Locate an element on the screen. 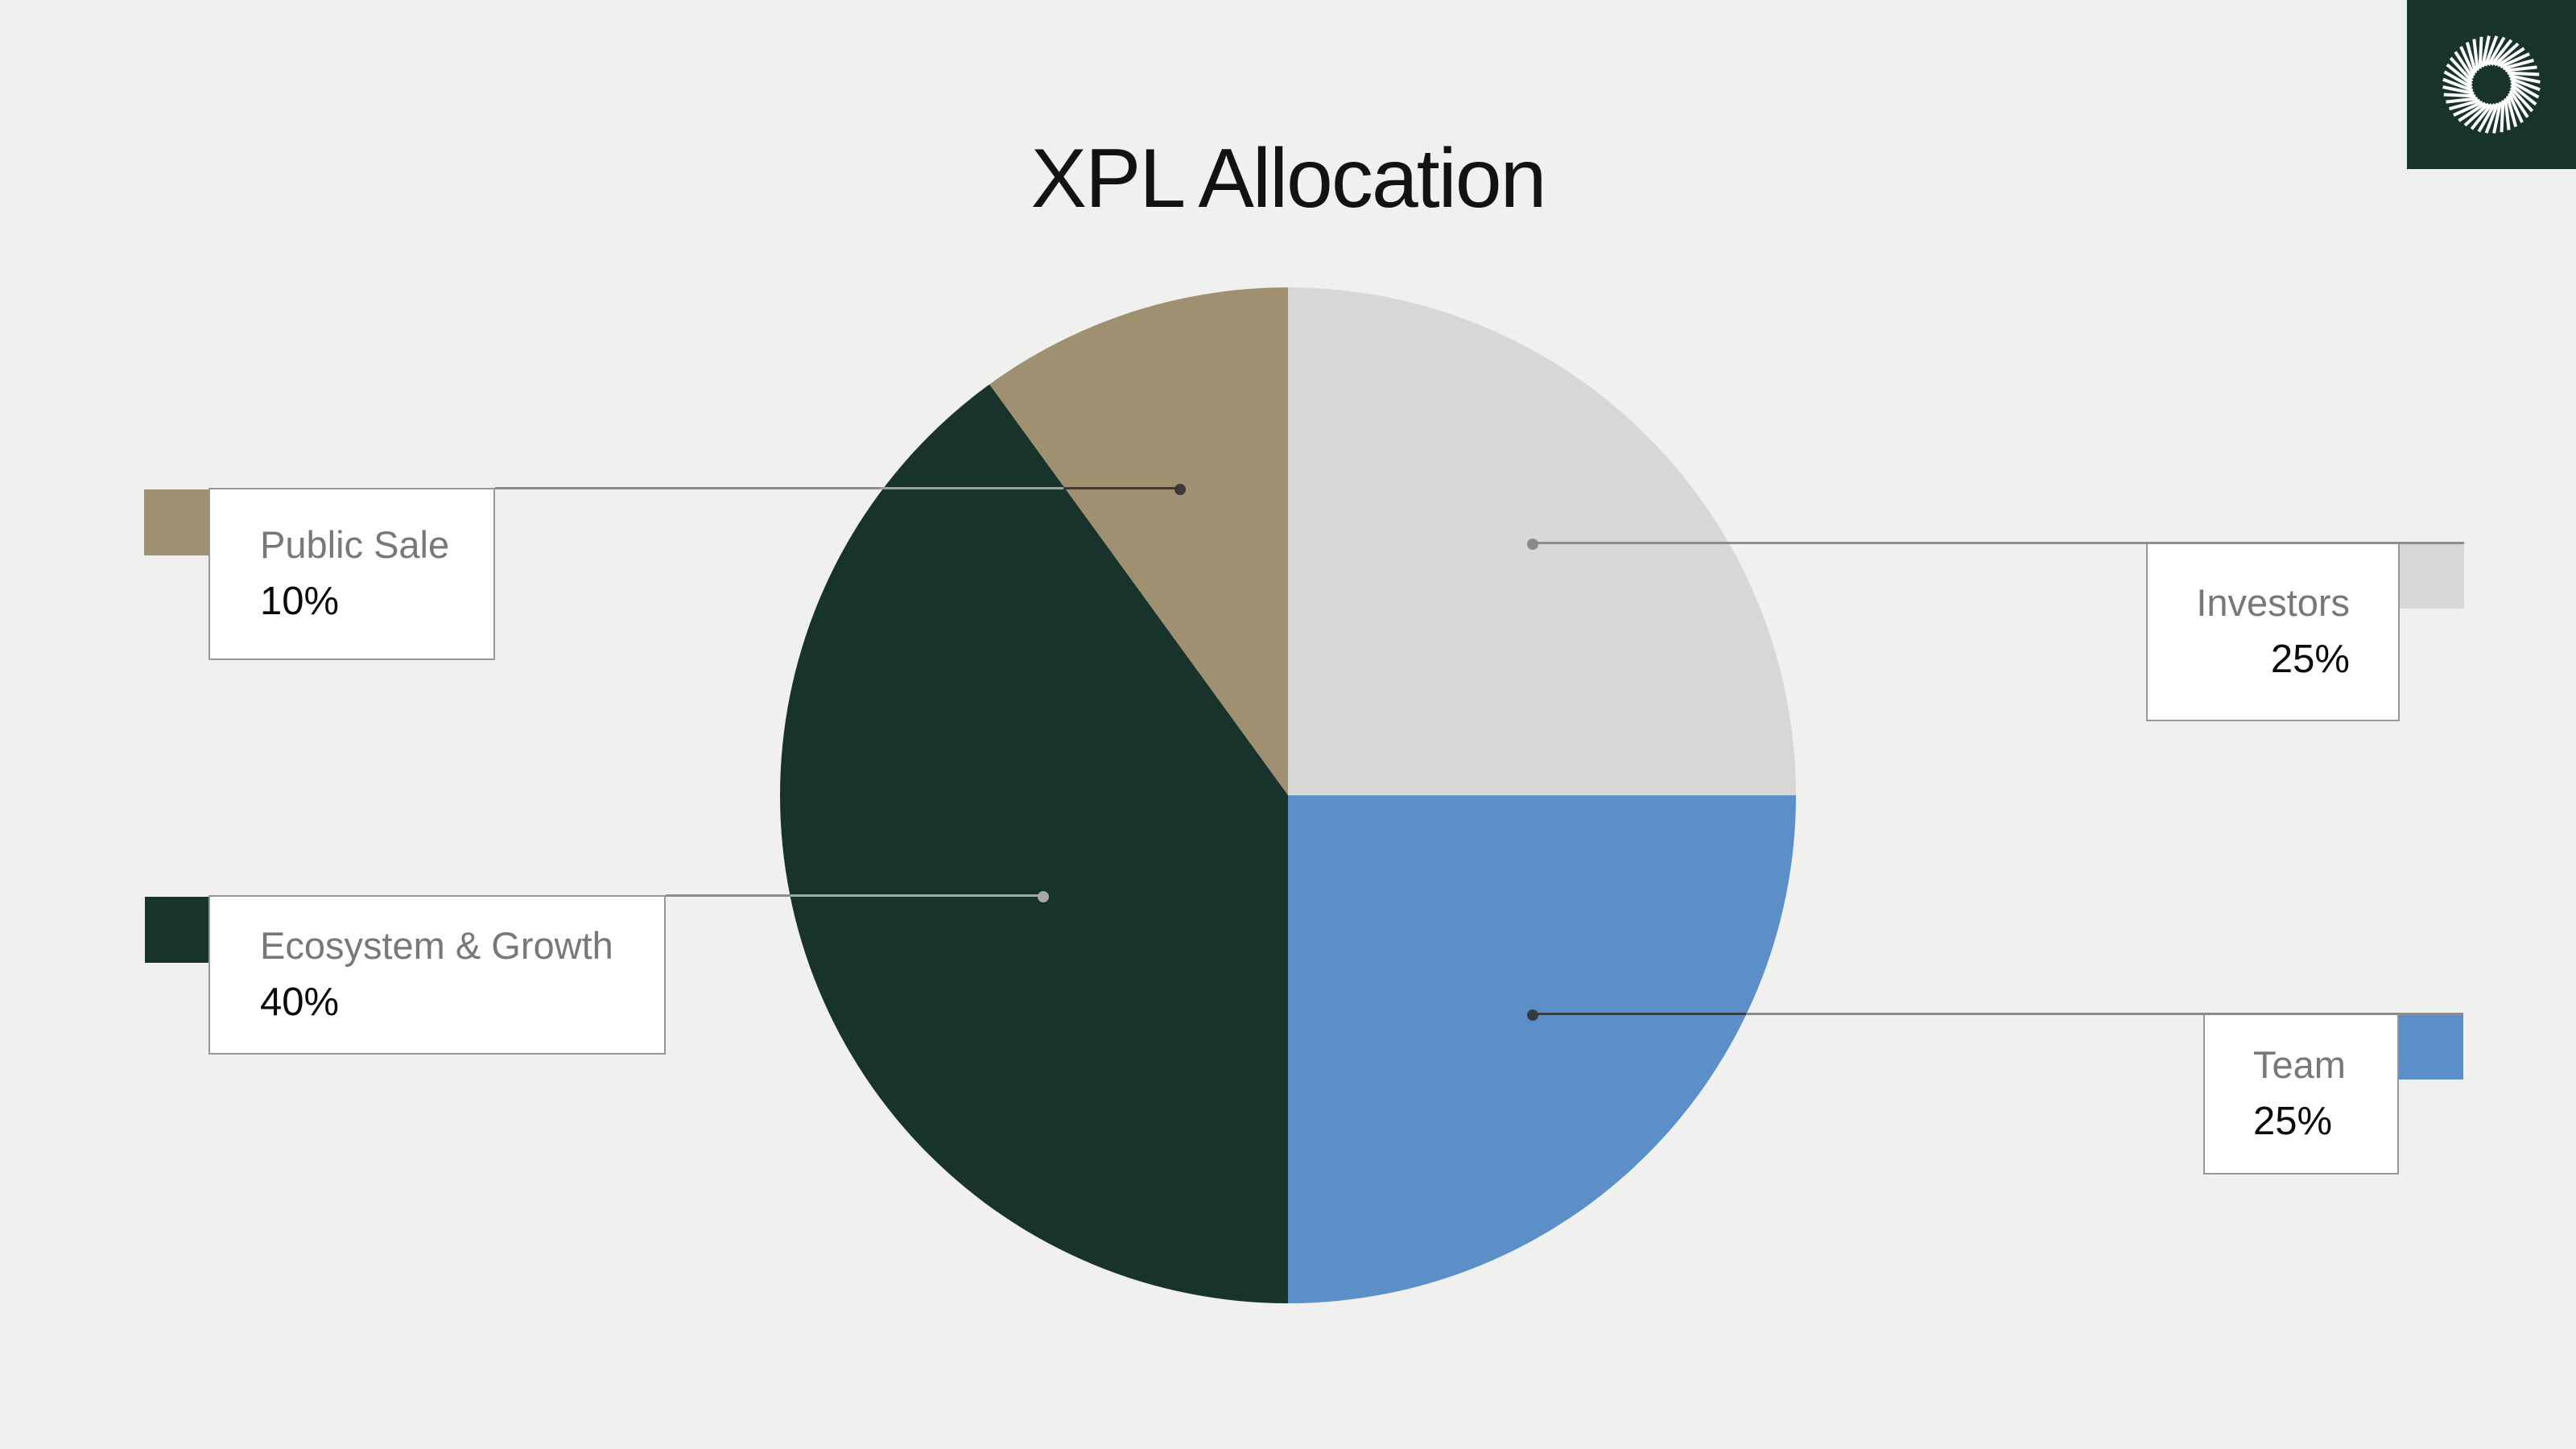 The image size is (2576, 1449). leader-dot-public-sale is located at coordinates (1180, 489).